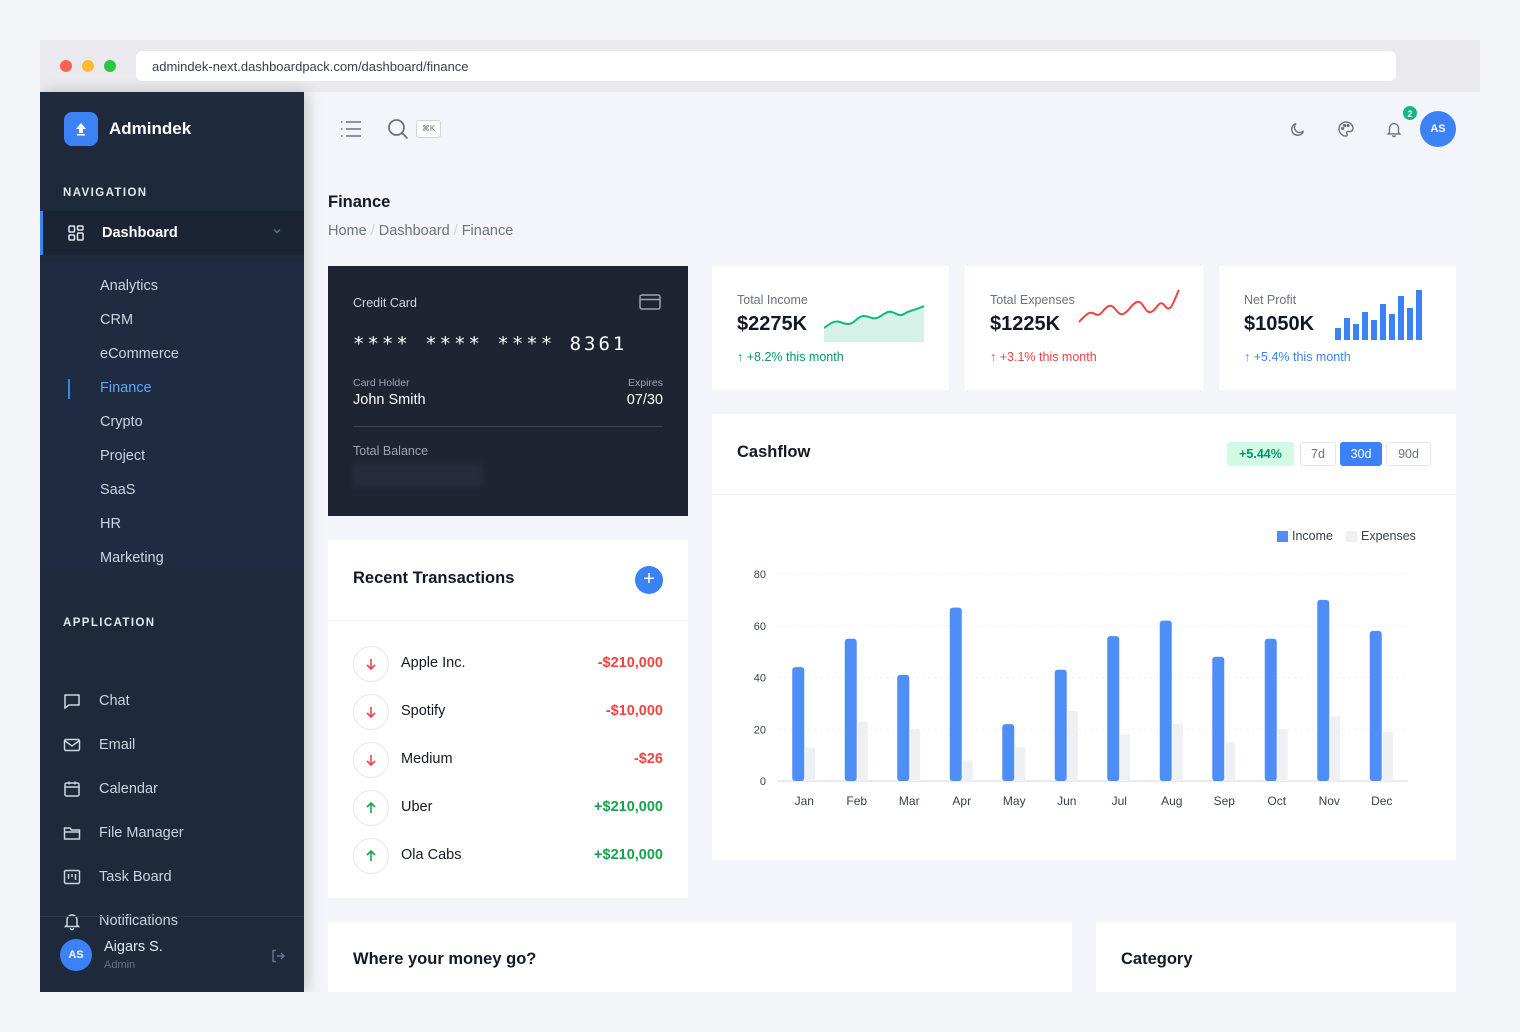  What do you see at coordinates (172, 954) in the screenshot?
I see `user-profile: AS Aigars S. Admin` at bounding box center [172, 954].